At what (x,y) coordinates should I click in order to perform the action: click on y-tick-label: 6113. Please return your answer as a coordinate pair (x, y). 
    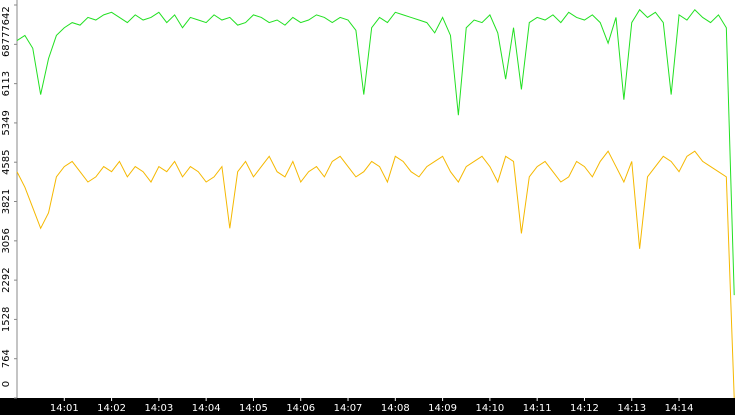
    Looking at the image, I should click on (6, 83).